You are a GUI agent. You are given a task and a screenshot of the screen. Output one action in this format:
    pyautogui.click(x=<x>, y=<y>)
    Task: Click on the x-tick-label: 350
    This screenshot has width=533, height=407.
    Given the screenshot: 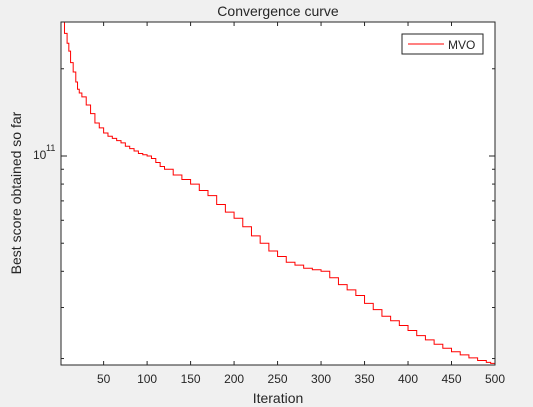 What is the action you would take?
    pyautogui.click(x=365, y=379)
    